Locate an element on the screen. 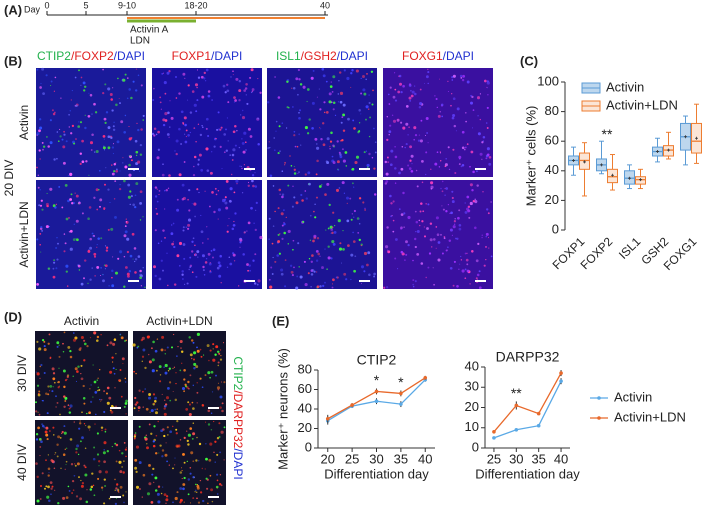 This screenshot has width=720, height=514. legend-point is located at coordinates (599, 398).